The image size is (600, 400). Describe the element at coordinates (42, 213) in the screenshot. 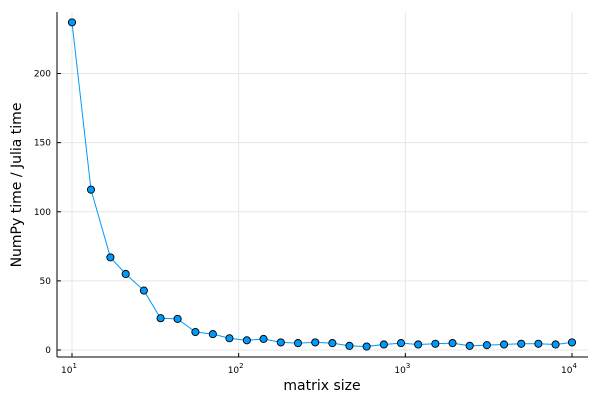

I see `y-tick-label: 100` at that location.